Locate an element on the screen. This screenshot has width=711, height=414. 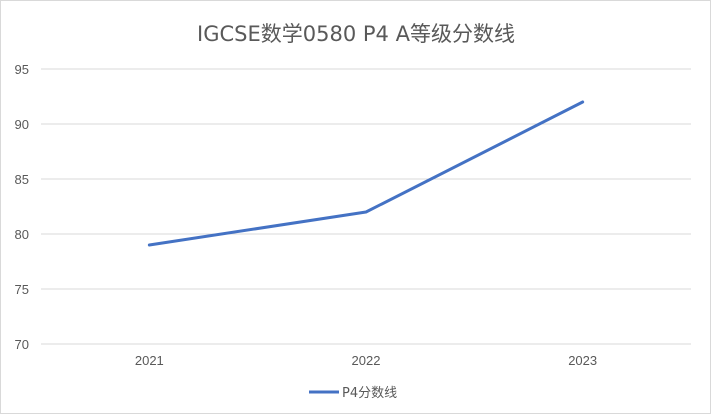
x-tick-label: 2021 is located at coordinates (149, 360).